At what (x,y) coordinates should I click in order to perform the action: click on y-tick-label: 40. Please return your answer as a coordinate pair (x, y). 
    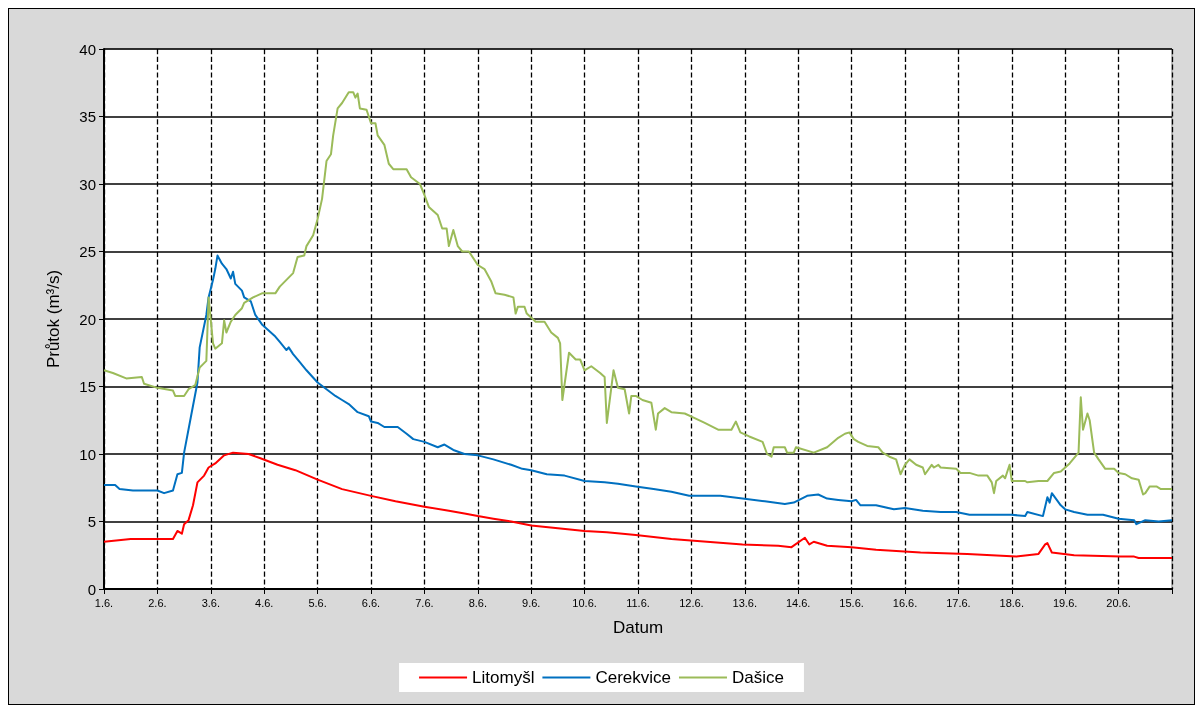
    Looking at the image, I should click on (87, 49).